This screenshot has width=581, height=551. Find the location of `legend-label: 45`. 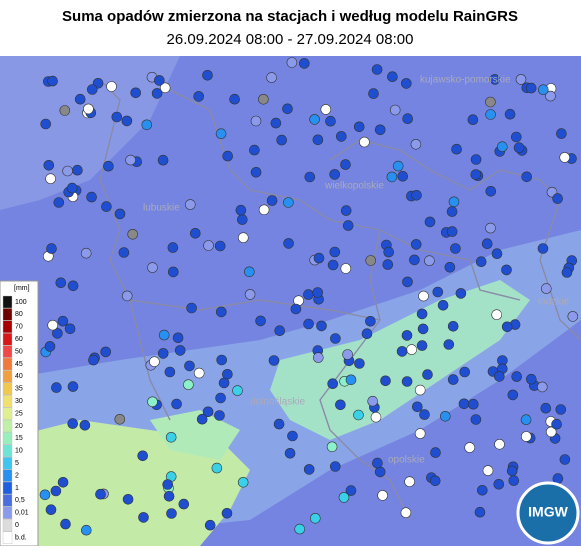

legend-label: 45 is located at coordinates (19, 364).